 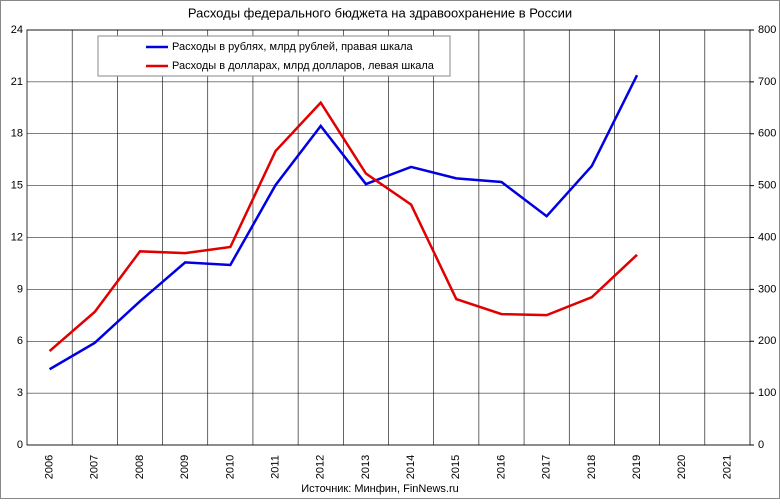 What do you see at coordinates (20, 445) in the screenshot?
I see `y-tick-label: 0` at bounding box center [20, 445].